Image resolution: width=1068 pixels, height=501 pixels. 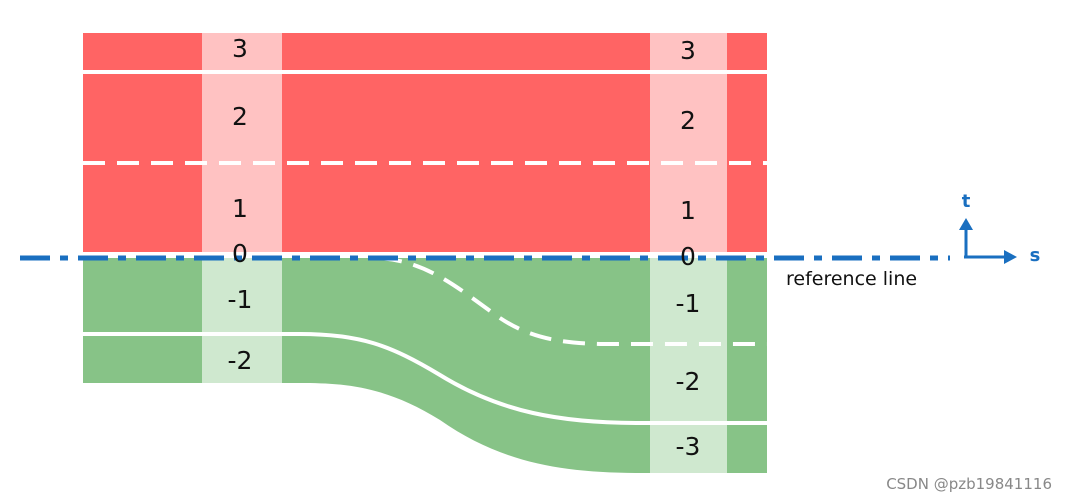 What do you see at coordinates (425, 378) in the screenshot?
I see `lane-line` at bounding box center [425, 378].